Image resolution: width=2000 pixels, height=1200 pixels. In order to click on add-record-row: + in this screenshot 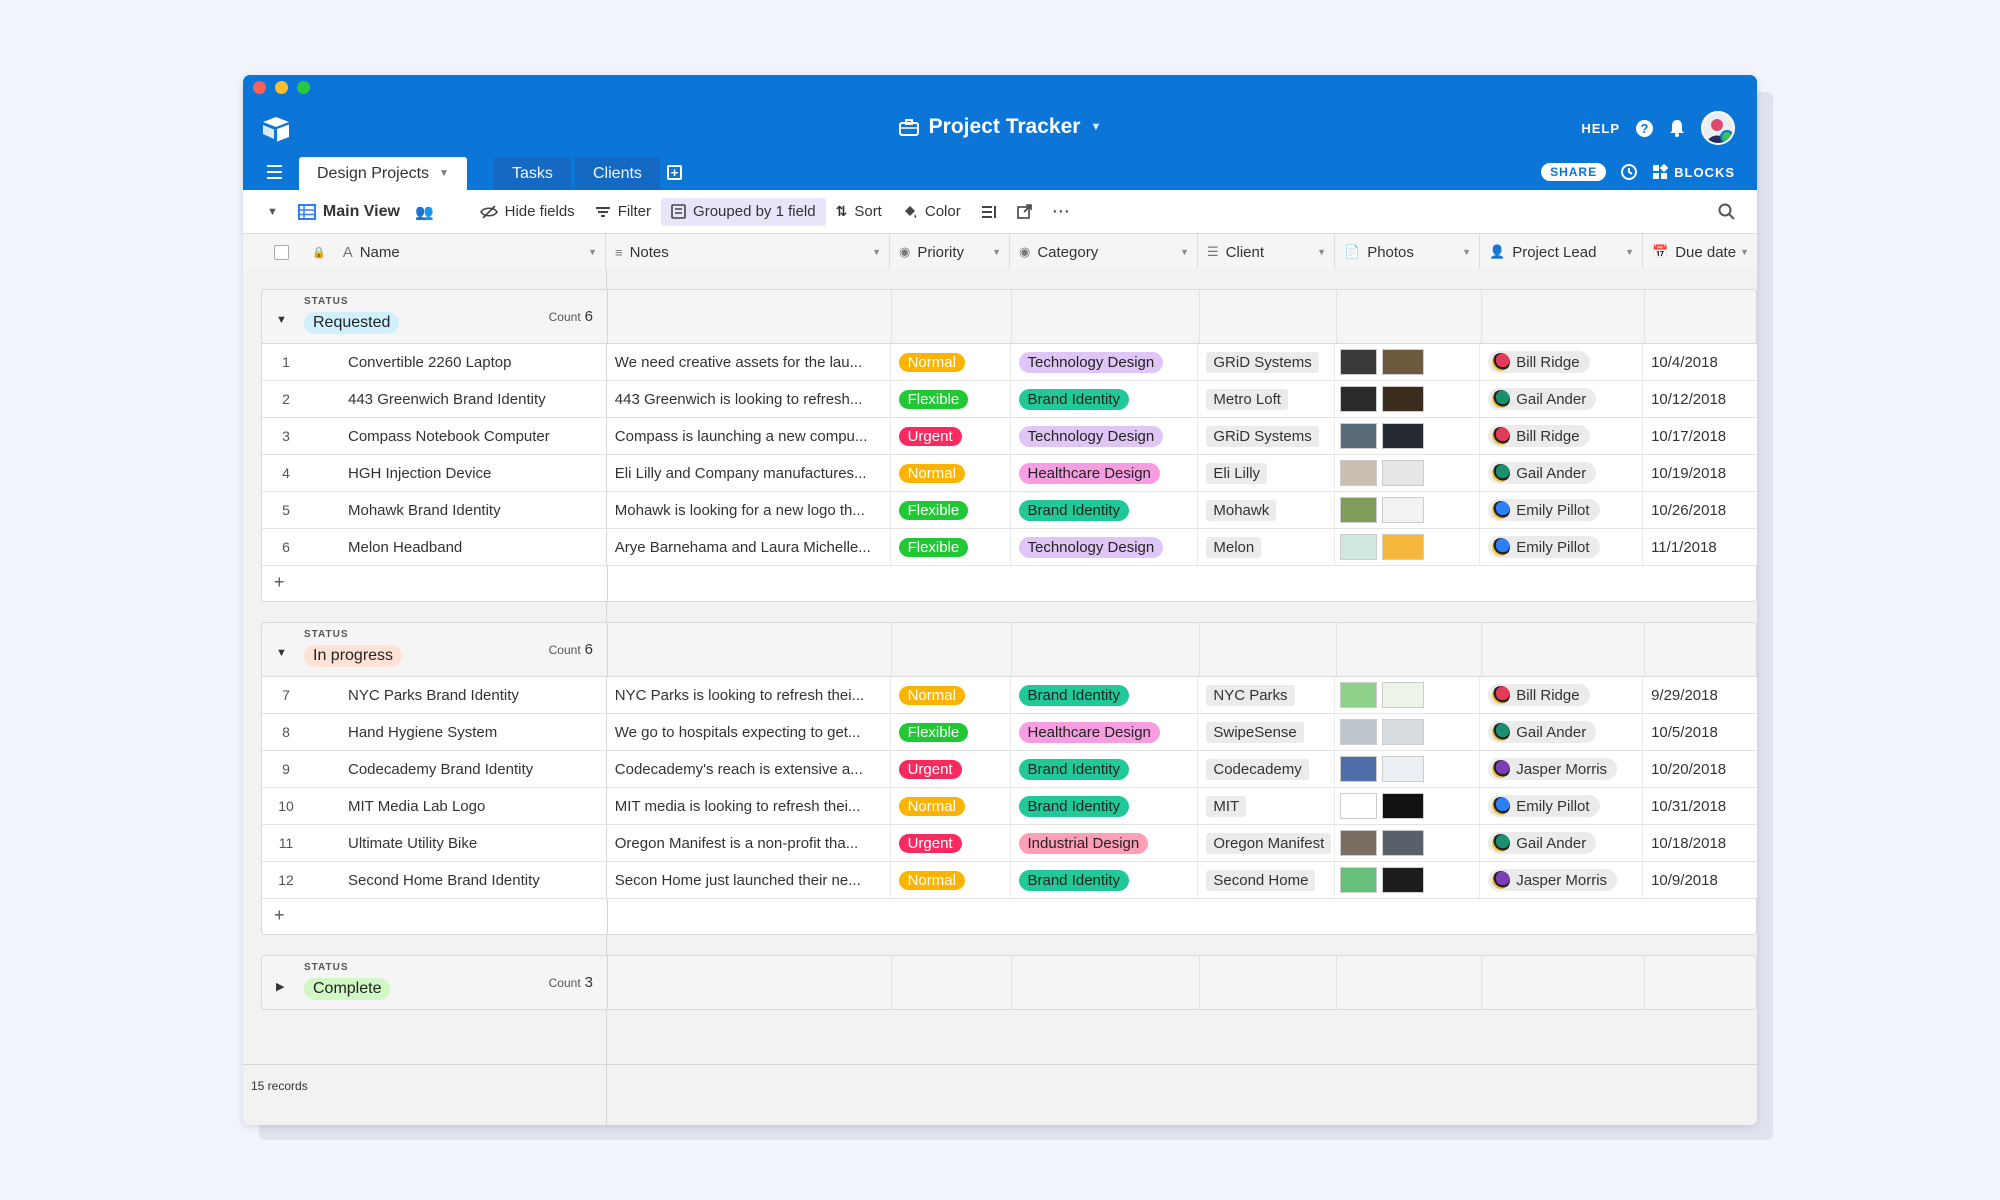, I will do `click(1009, 584)`.